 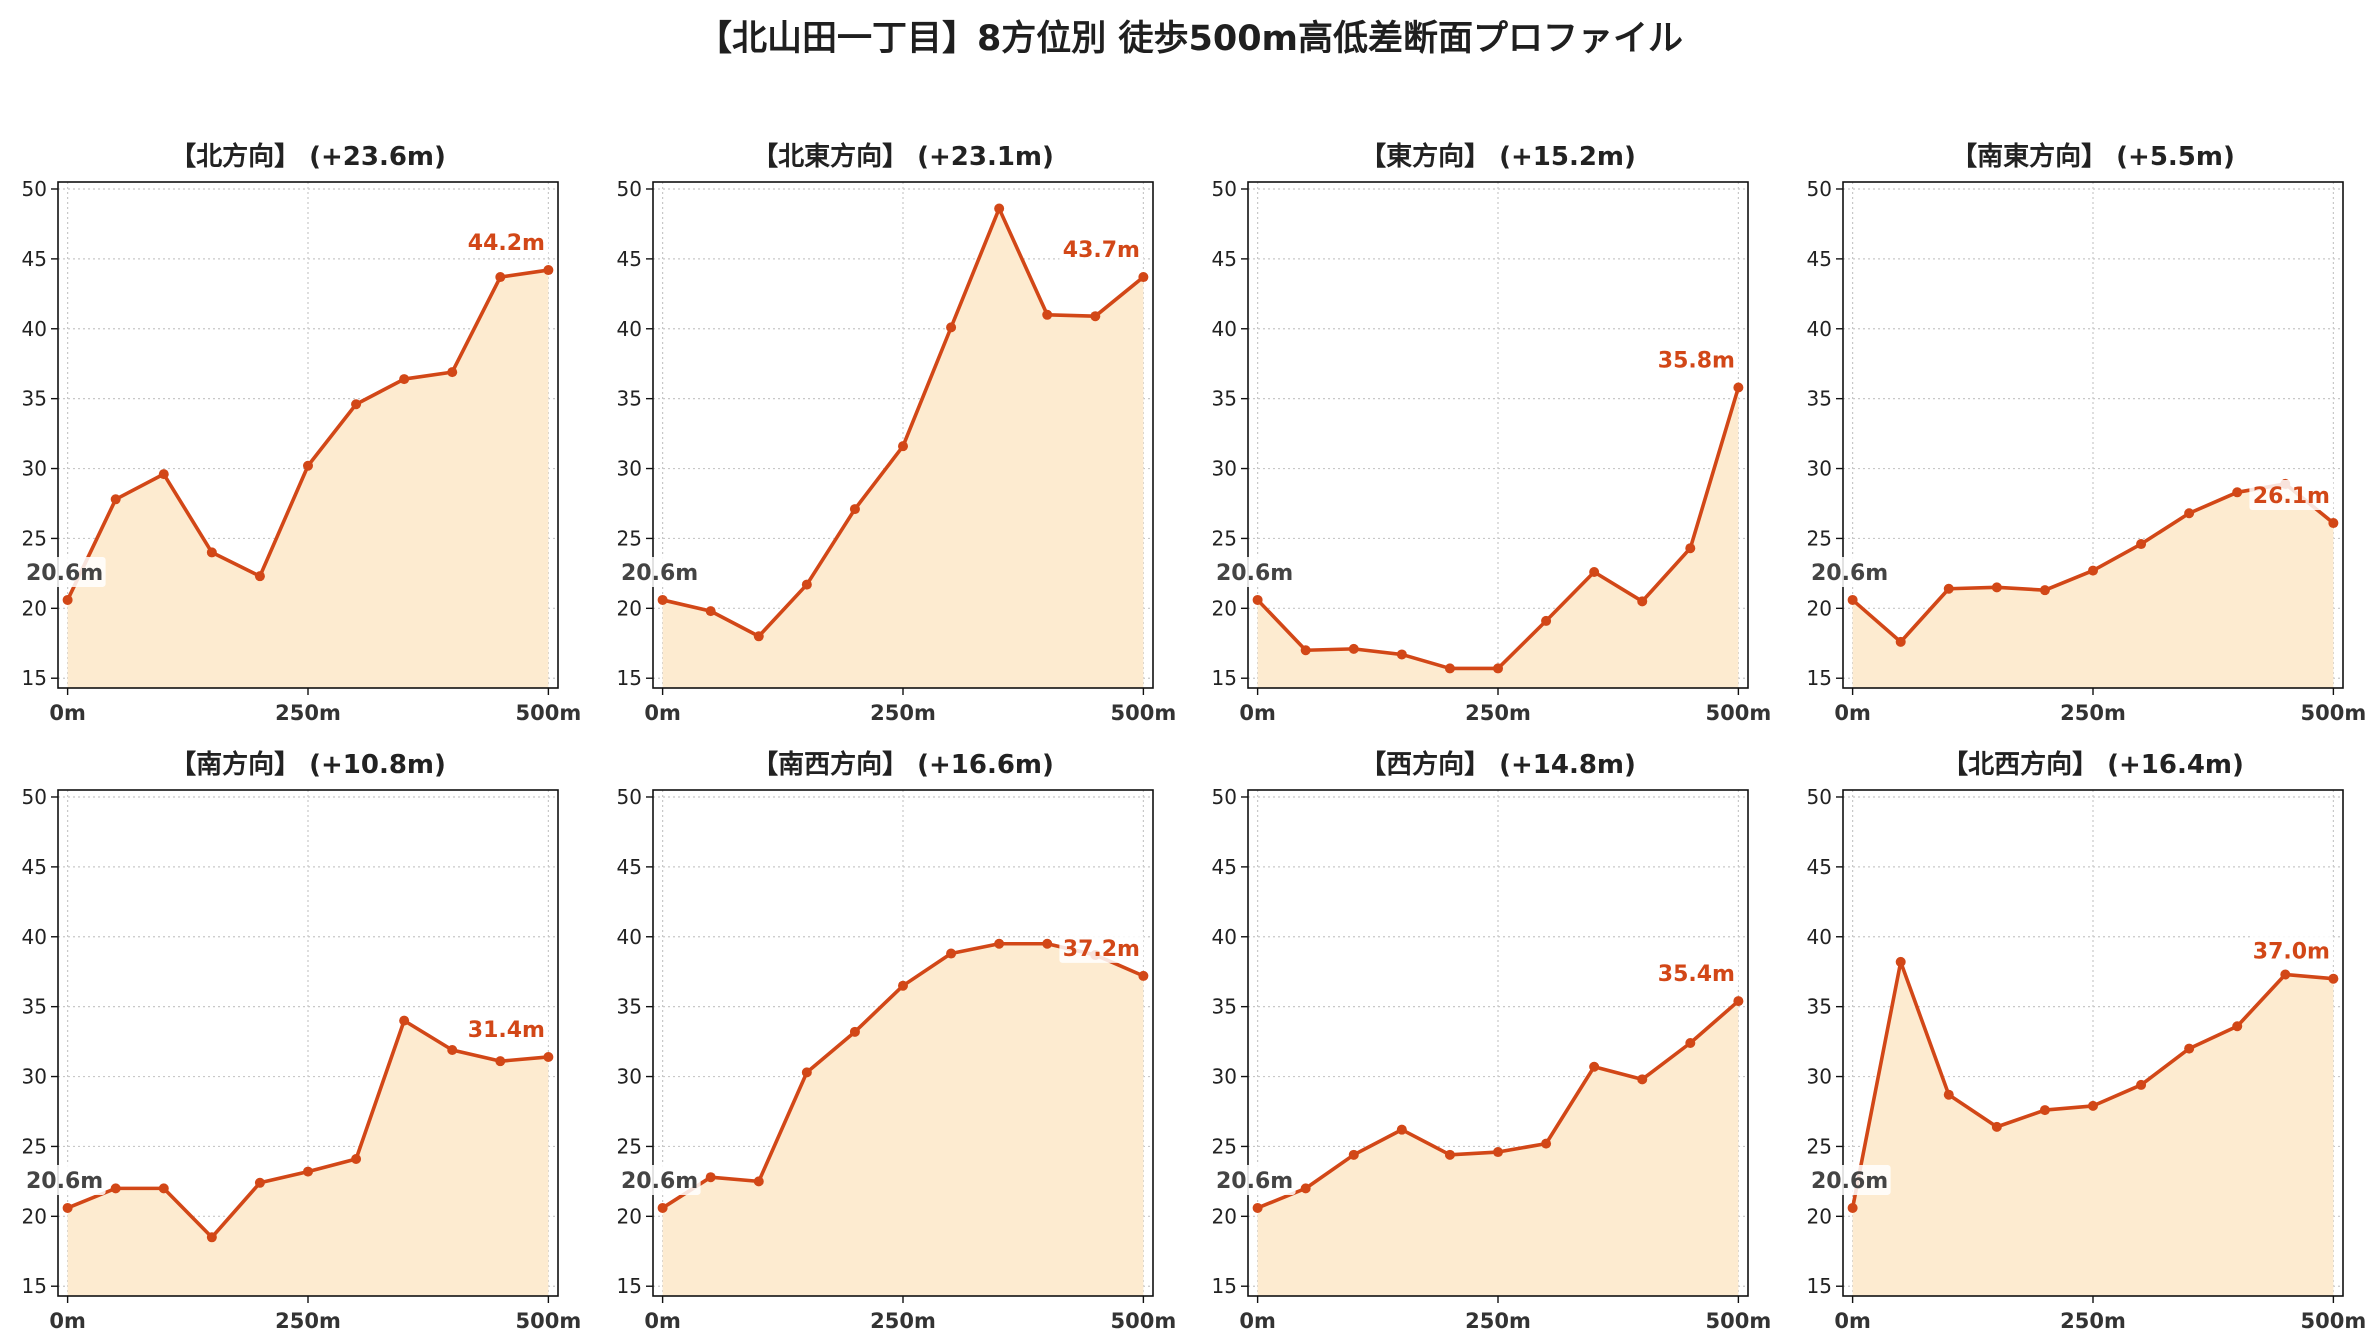 I want to click on end-label: 43.7m, so click(x=1101, y=250).